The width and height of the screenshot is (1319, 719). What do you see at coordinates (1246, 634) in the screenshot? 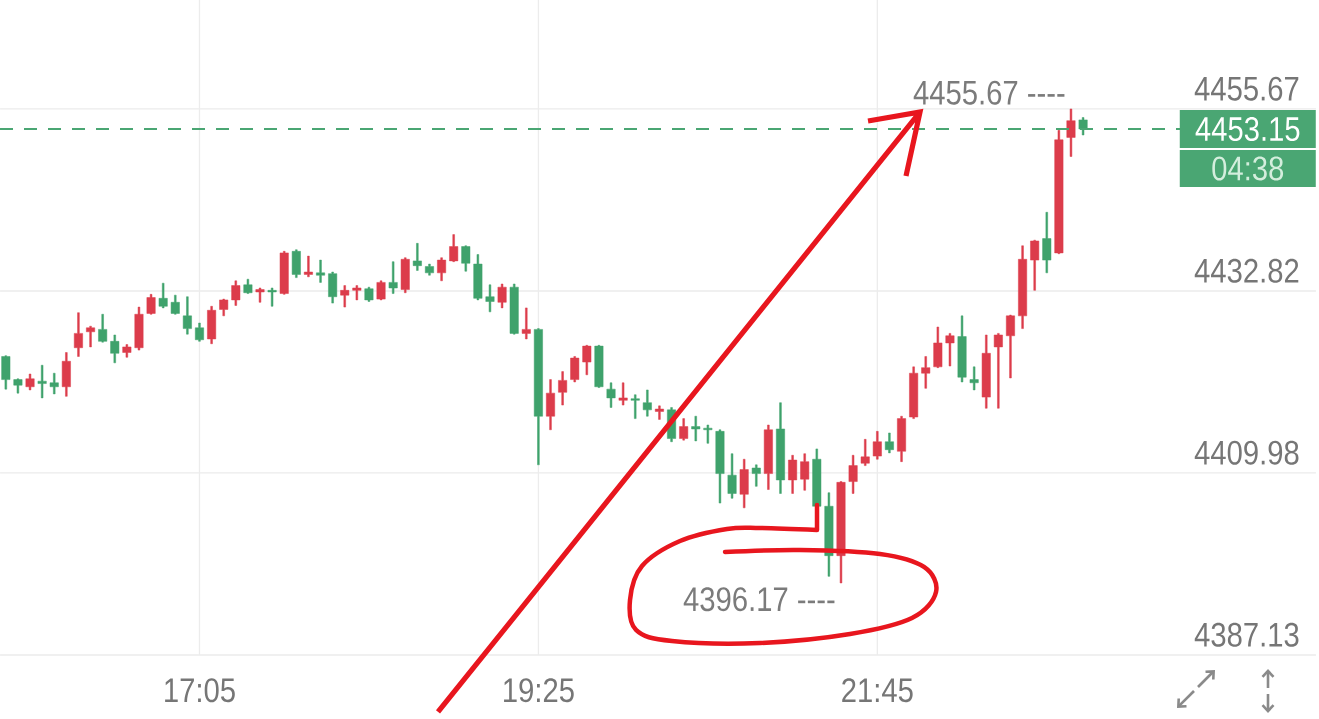
I see `y-tick-label: 4387.13` at bounding box center [1246, 634].